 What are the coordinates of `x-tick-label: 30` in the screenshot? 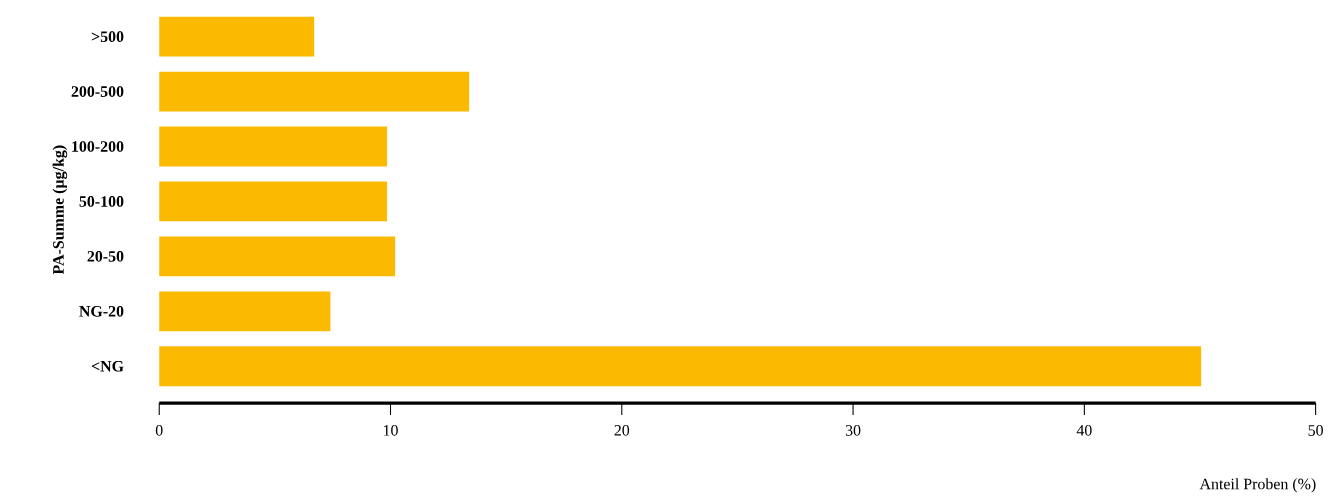 It's located at (853, 430).